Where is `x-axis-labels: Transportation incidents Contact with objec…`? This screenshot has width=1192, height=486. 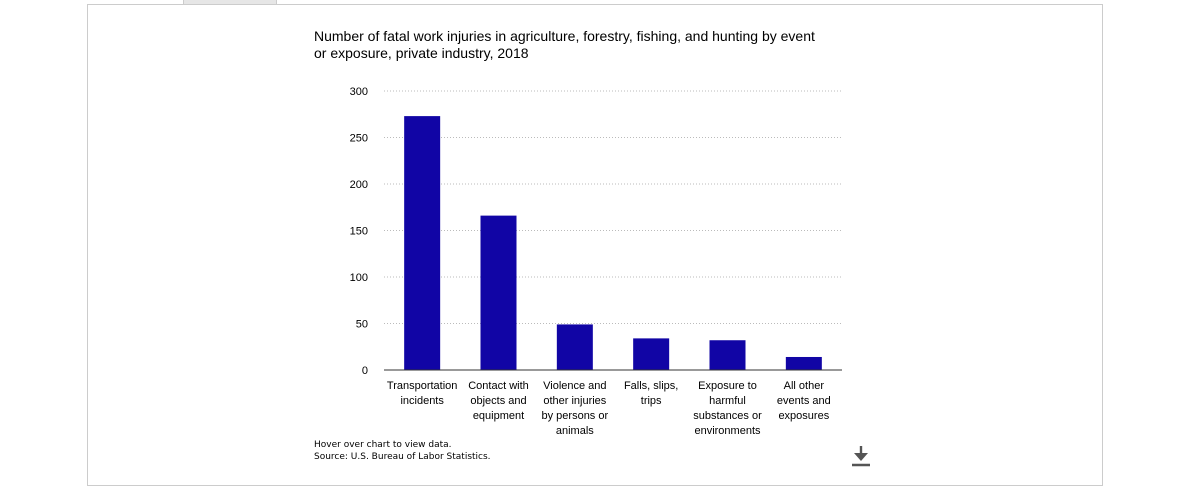
x-axis-labels: Transportation incidents Contact with objec… is located at coordinates (609, 408).